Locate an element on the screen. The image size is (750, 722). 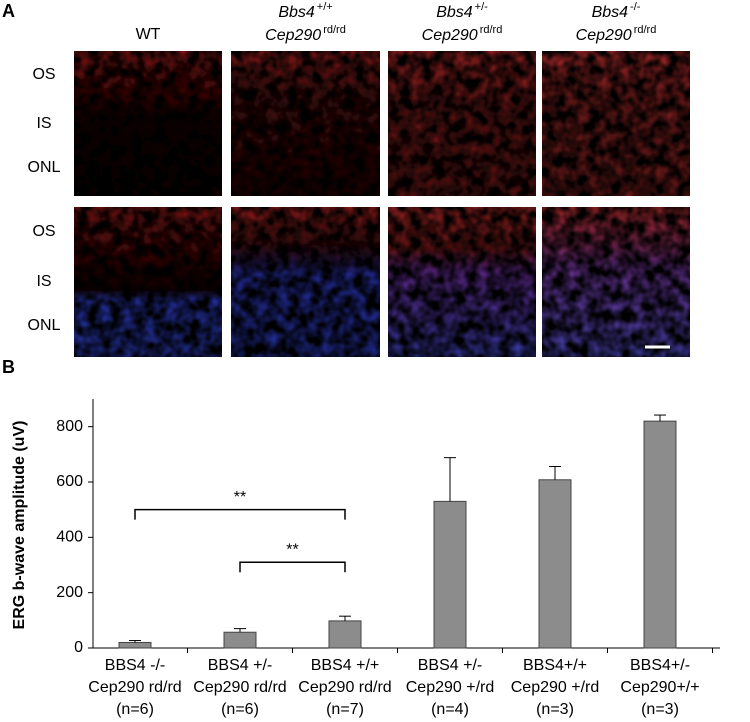
x-tick-label: BBS4+/- is located at coordinates (660, 665).